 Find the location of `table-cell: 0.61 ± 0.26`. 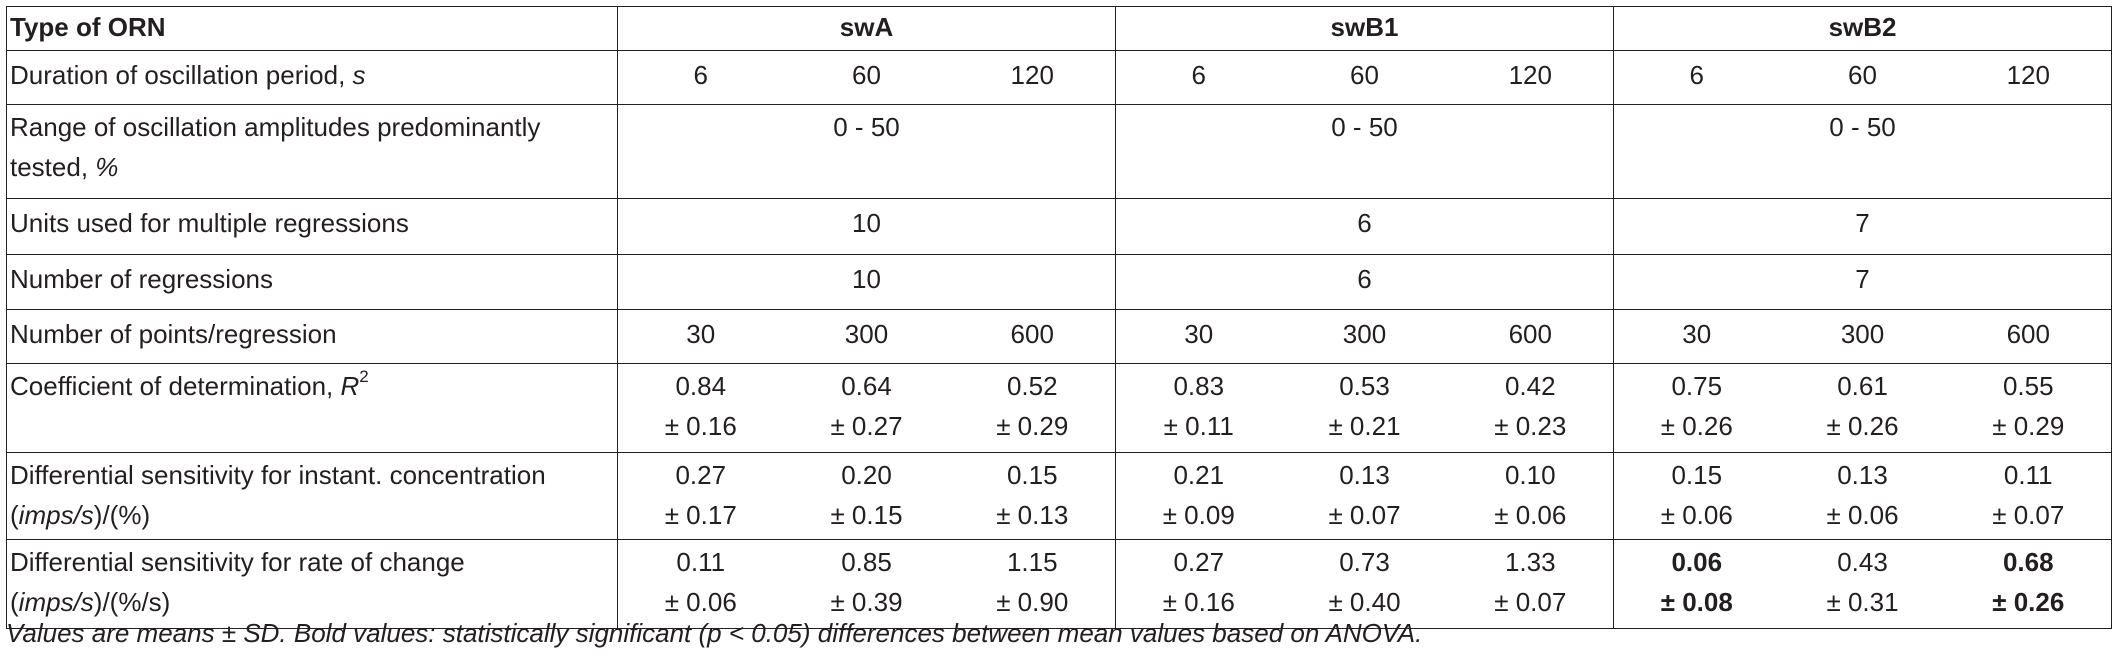

table-cell: 0.61 ± 0.26 is located at coordinates (1862, 408).